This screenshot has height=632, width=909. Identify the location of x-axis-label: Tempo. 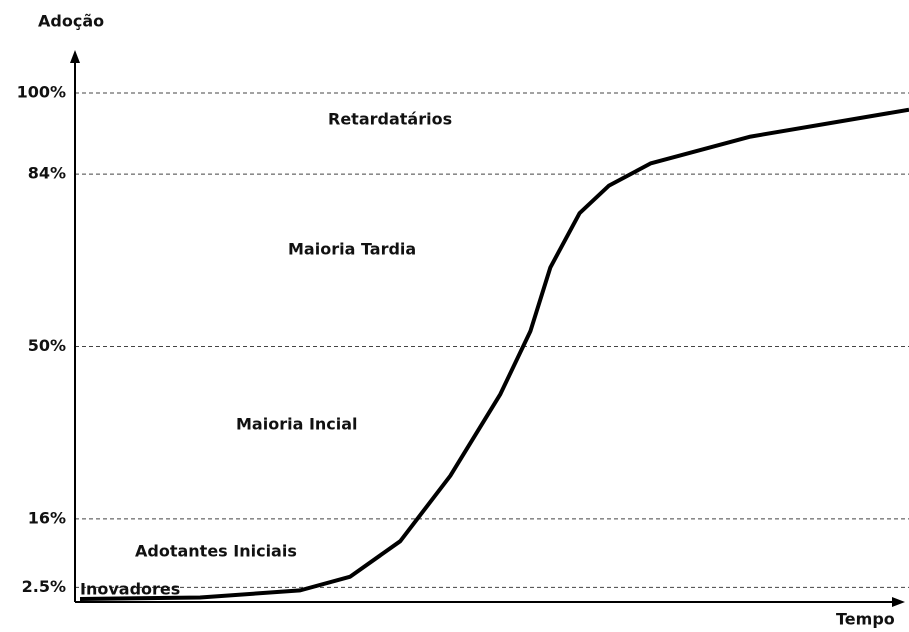
(865, 619).